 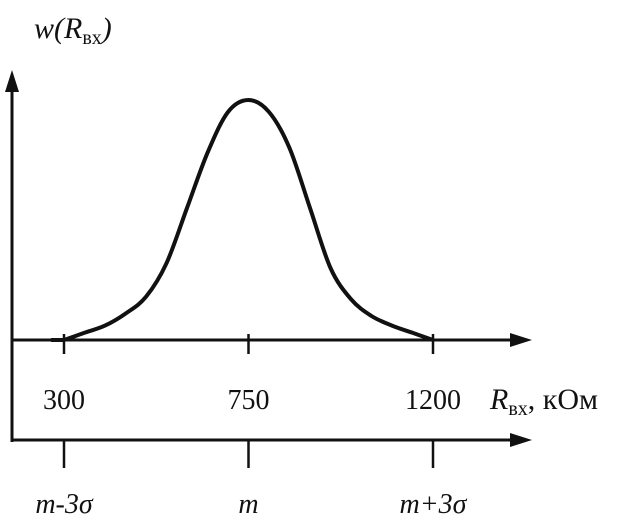 What do you see at coordinates (106, 28) in the screenshot?
I see `y-label-close: )` at bounding box center [106, 28].